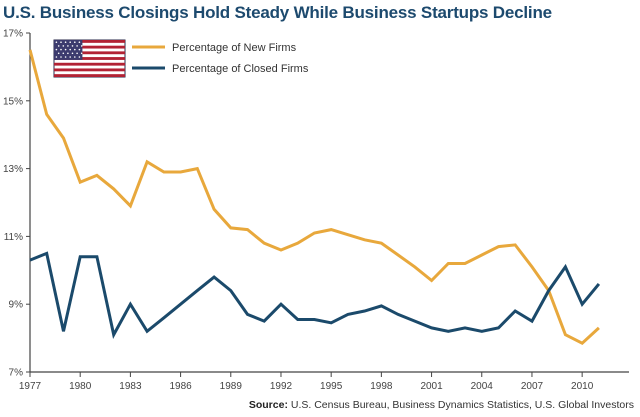 The height and width of the screenshot is (417, 640). What do you see at coordinates (582, 386) in the screenshot?
I see `x-tick-label: 2010` at bounding box center [582, 386].